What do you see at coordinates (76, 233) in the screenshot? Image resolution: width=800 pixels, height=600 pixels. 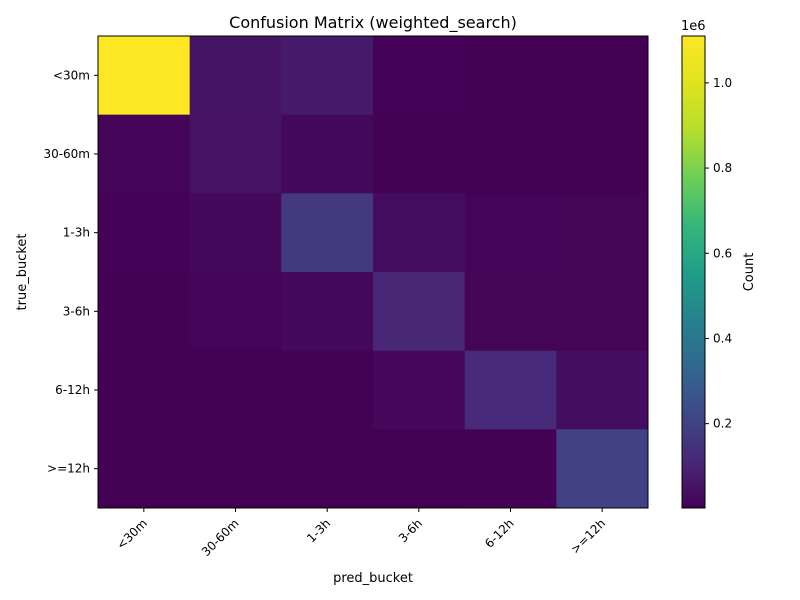 I see `y-tick-label: 1-3h` at bounding box center [76, 233].